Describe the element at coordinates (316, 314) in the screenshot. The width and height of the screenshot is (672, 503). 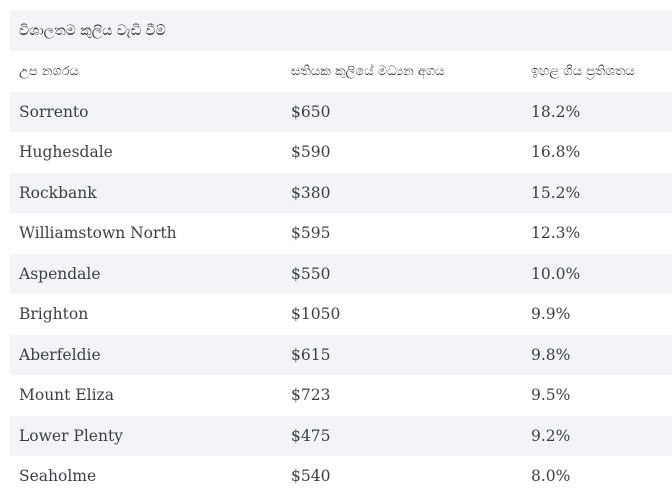
I see `rent-cell: $1050` at that location.